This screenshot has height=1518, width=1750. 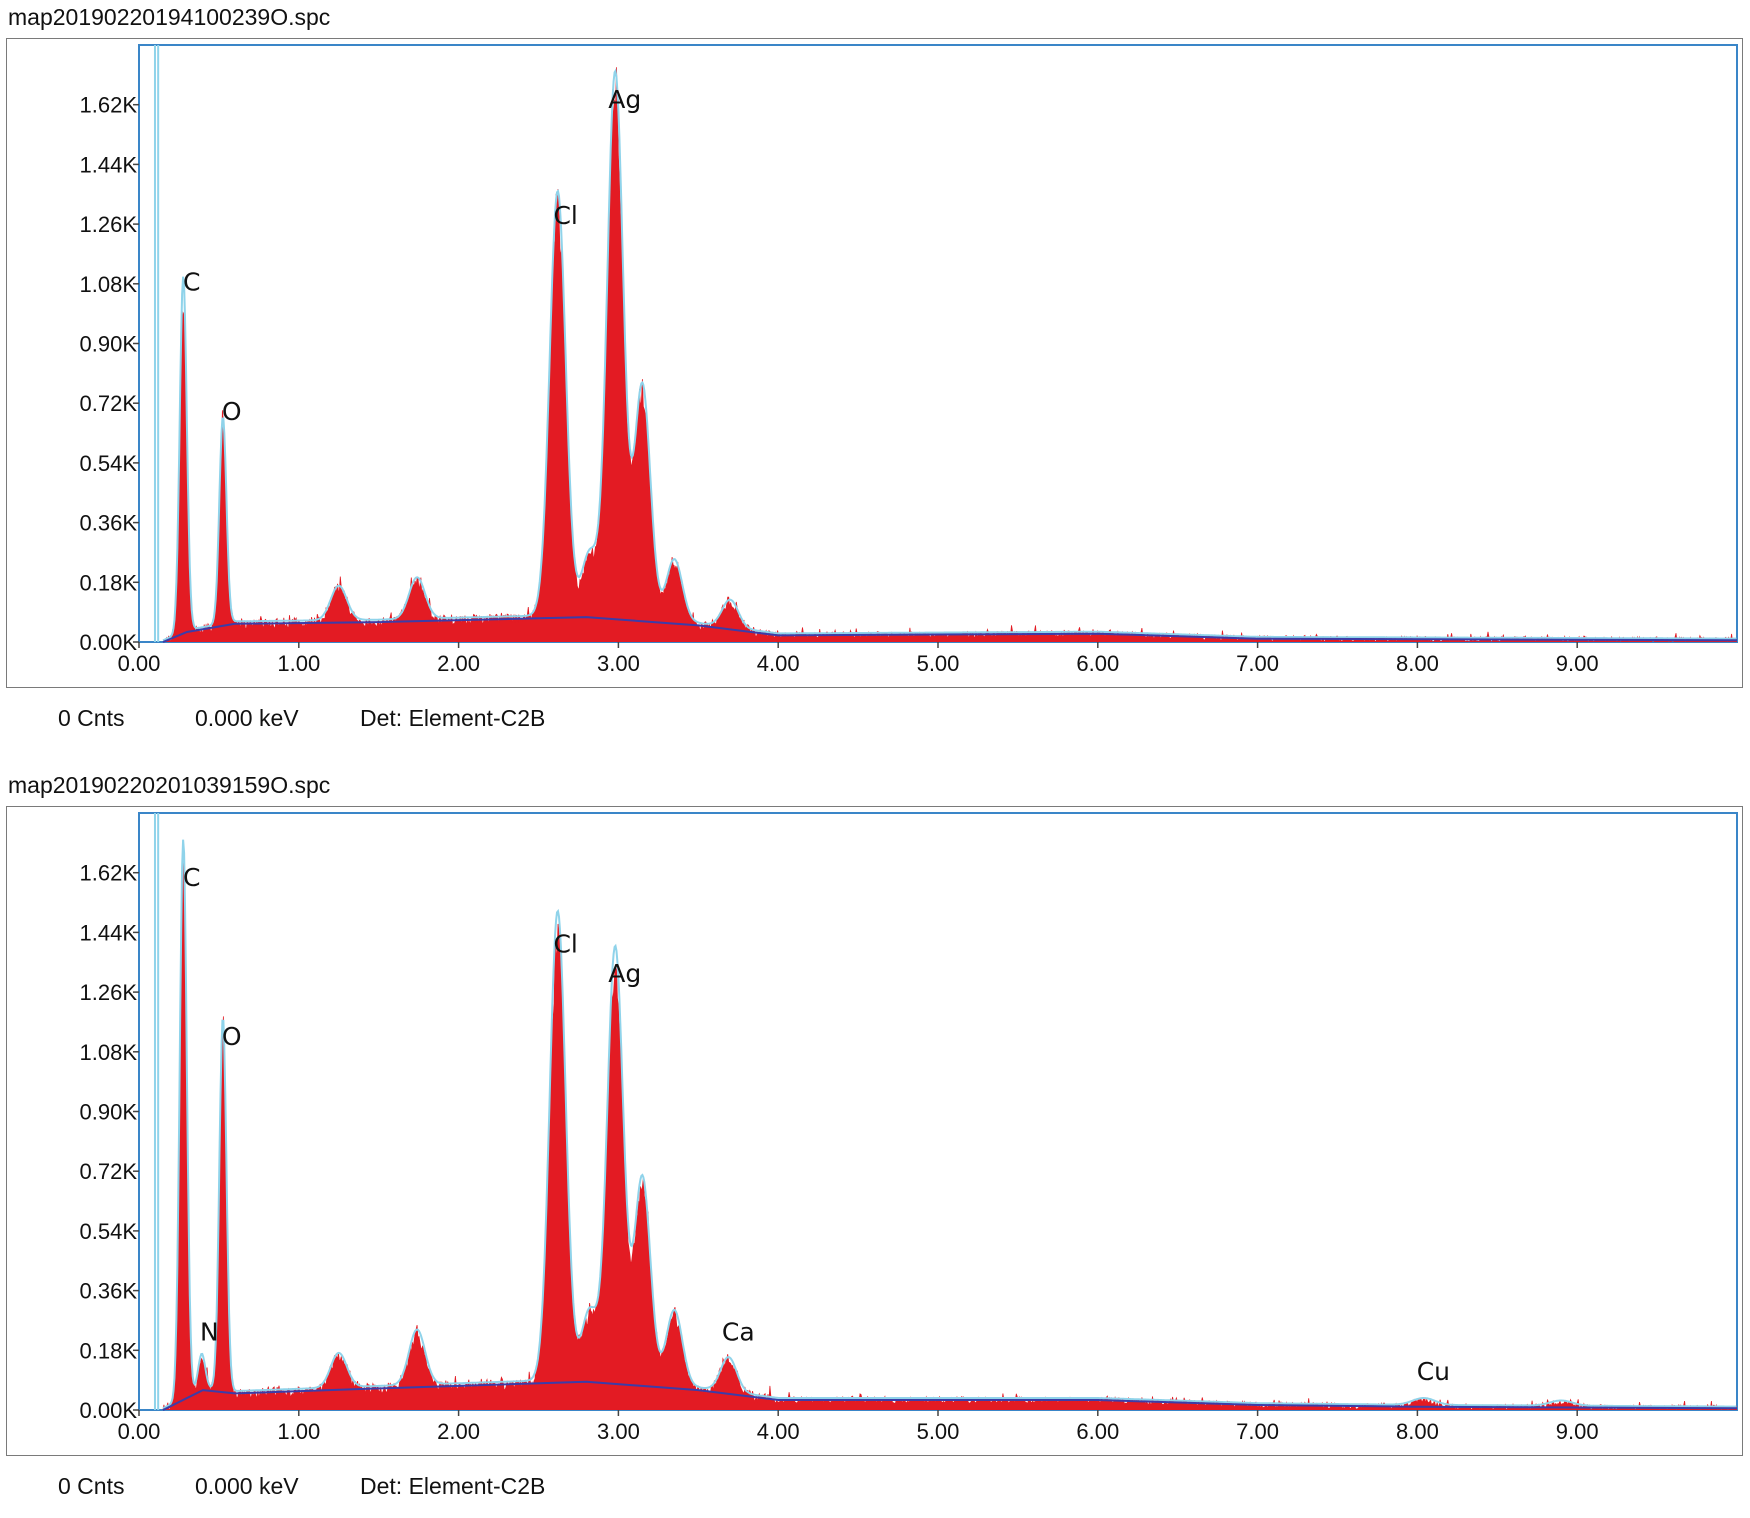 What do you see at coordinates (209, 1331) in the screenshot?
I see `peak-label-n: N` at bounding box center [209, 1331].